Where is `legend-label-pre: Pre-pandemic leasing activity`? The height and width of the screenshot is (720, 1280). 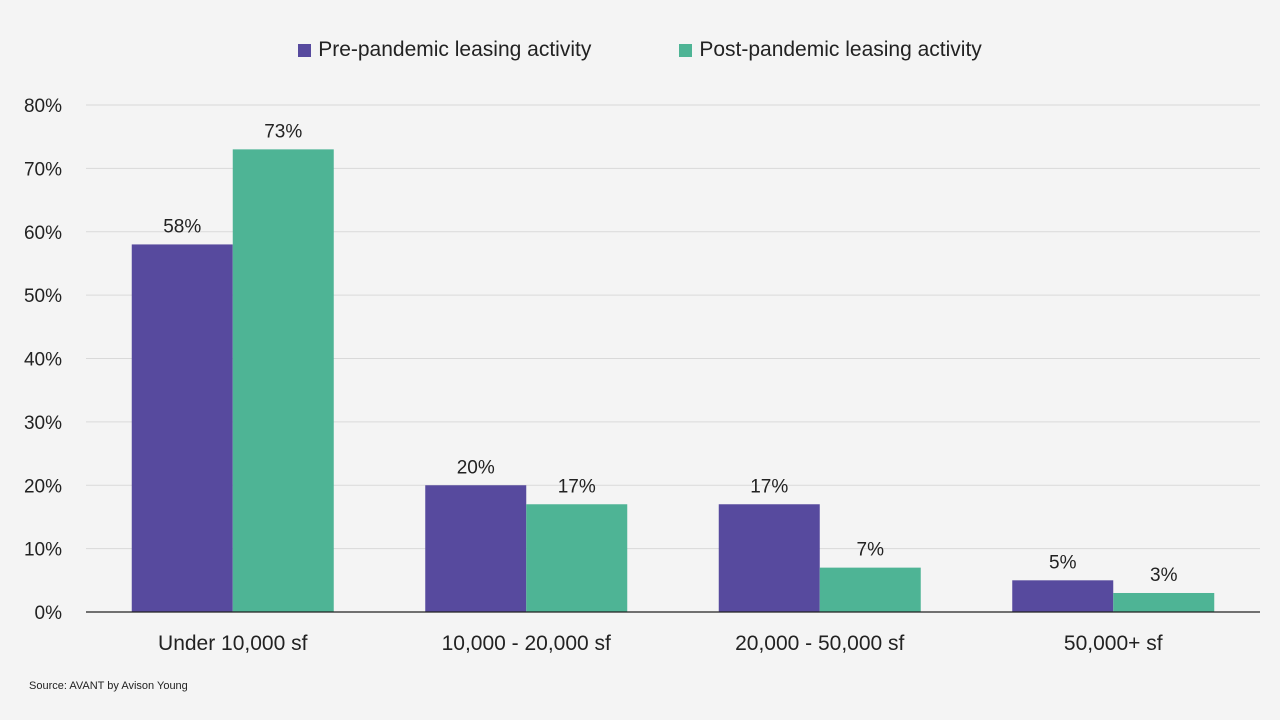
legend-label-pre: Pre-pandemic leasing activity is located at coordinates (455, 49).